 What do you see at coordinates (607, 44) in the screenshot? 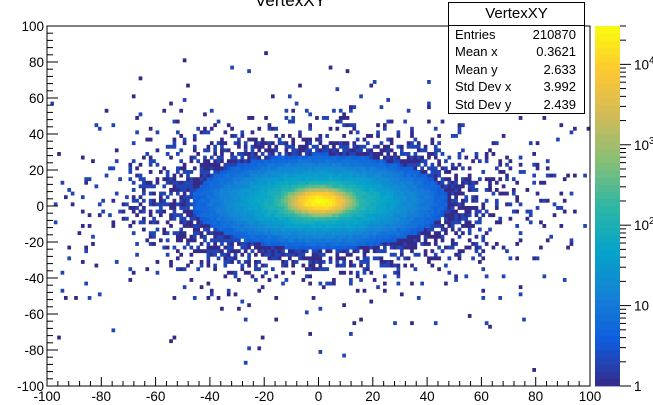
I see `colorbar-swatch` at bounding box center [607, 44].